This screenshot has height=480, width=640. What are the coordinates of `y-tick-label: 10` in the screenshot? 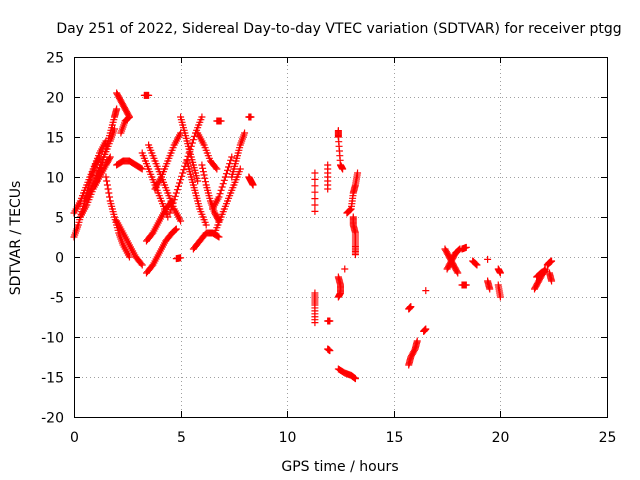 It's located at (55, 179).